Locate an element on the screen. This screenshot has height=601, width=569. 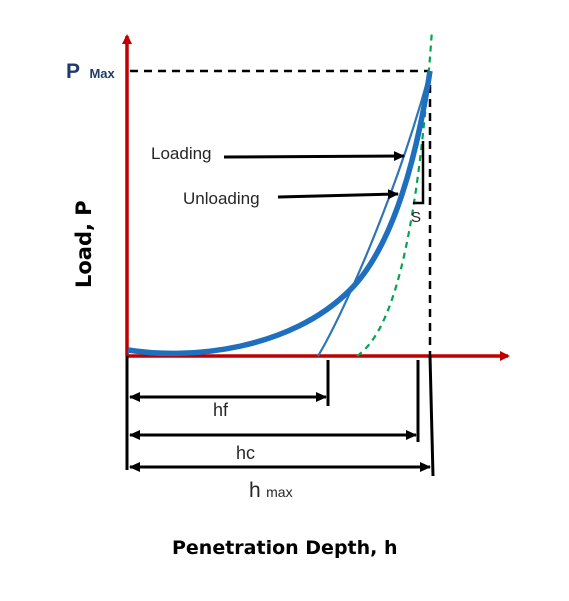
stiffness-bracket is located at coordinates (419, 173).